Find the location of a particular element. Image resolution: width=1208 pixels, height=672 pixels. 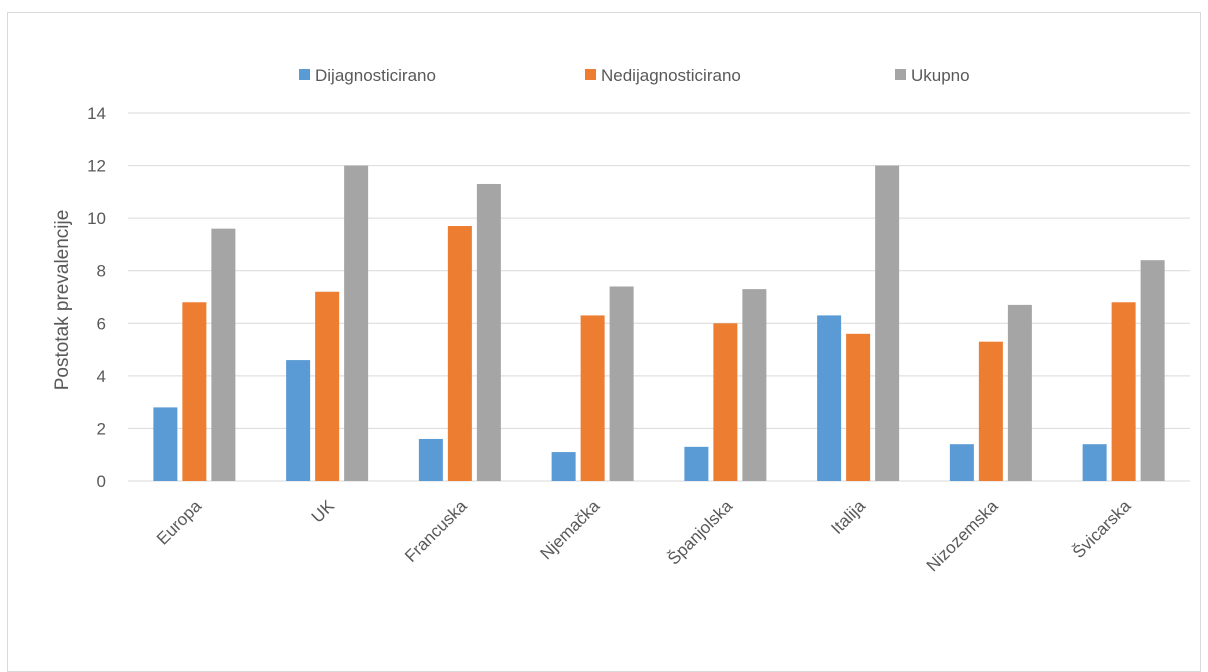

y-tick-label: 12 is located at coordinates (96, 166).